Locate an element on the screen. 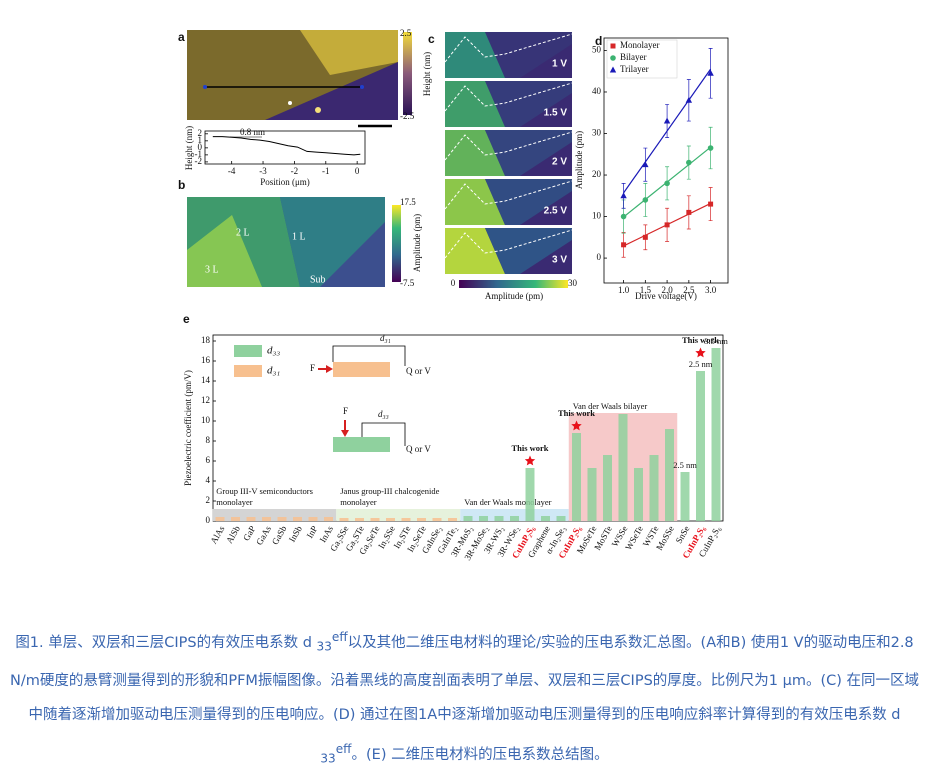 Image resolution: width=929 pixels, height=775 pixels. colorbar-max: 30 is located at coordinates (573, 283).